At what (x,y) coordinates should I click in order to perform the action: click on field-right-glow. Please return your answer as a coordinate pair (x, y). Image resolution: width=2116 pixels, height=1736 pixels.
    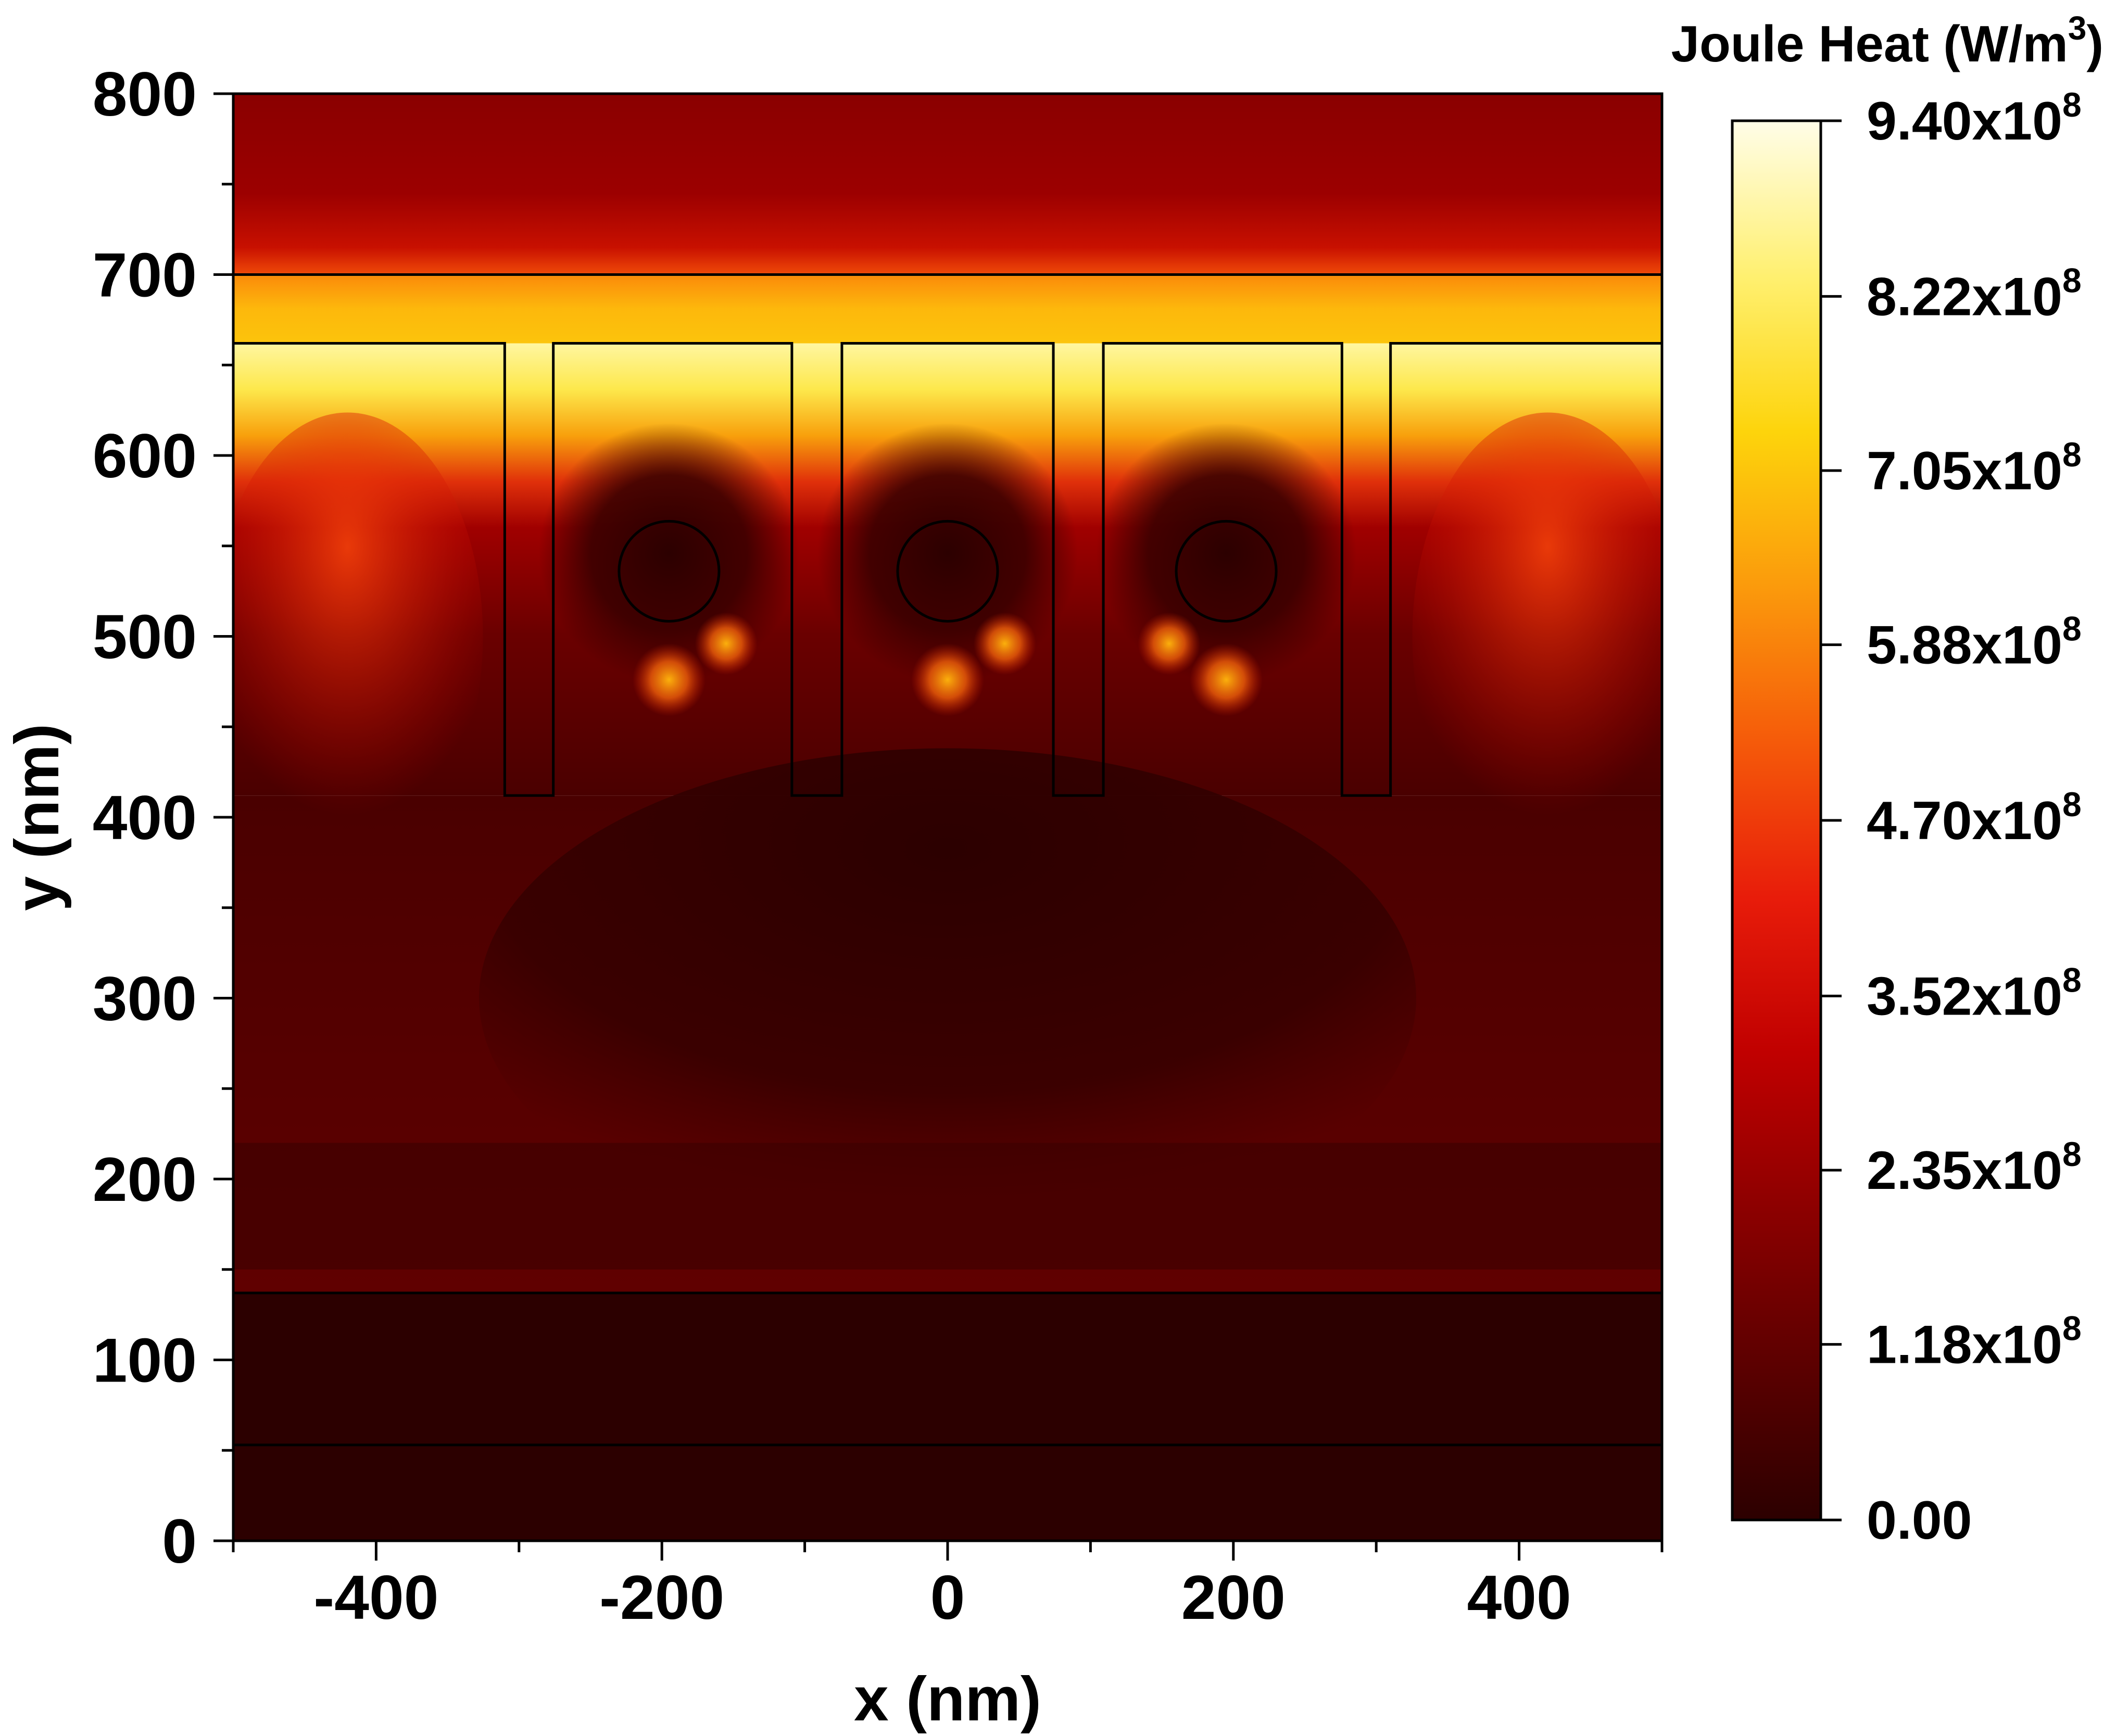
    Looking at the image, I should click on (1537, 636).